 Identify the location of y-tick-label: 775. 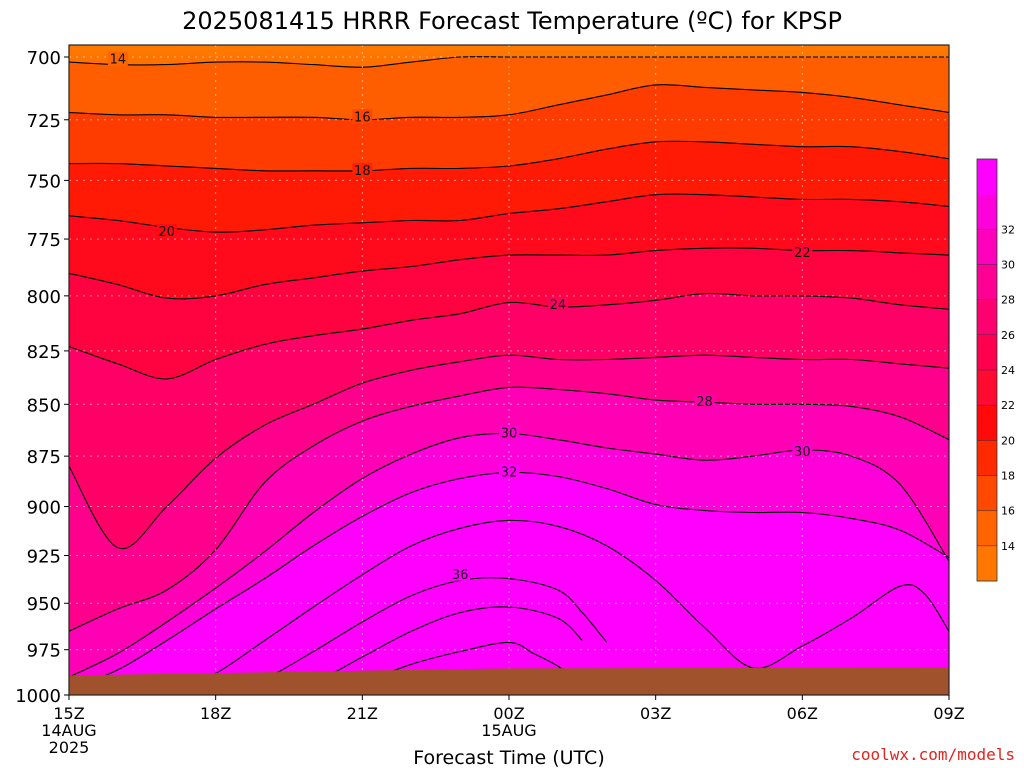
(44, 240).